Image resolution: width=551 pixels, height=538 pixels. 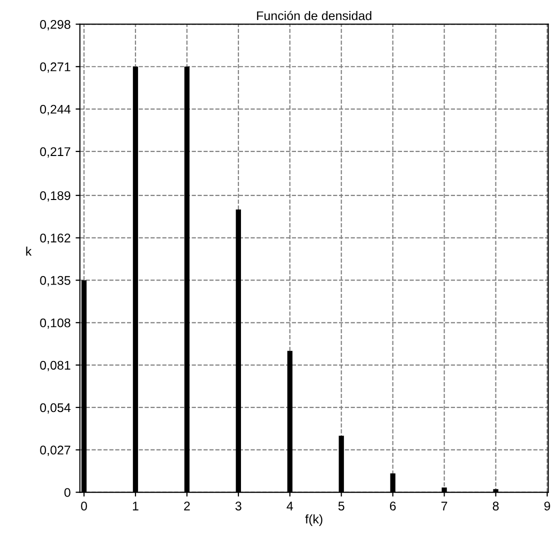 What do you see at coordinates (187, 506) in the screenshot?
I see `x-tick-label: 2` at bounding box center [187, 506].